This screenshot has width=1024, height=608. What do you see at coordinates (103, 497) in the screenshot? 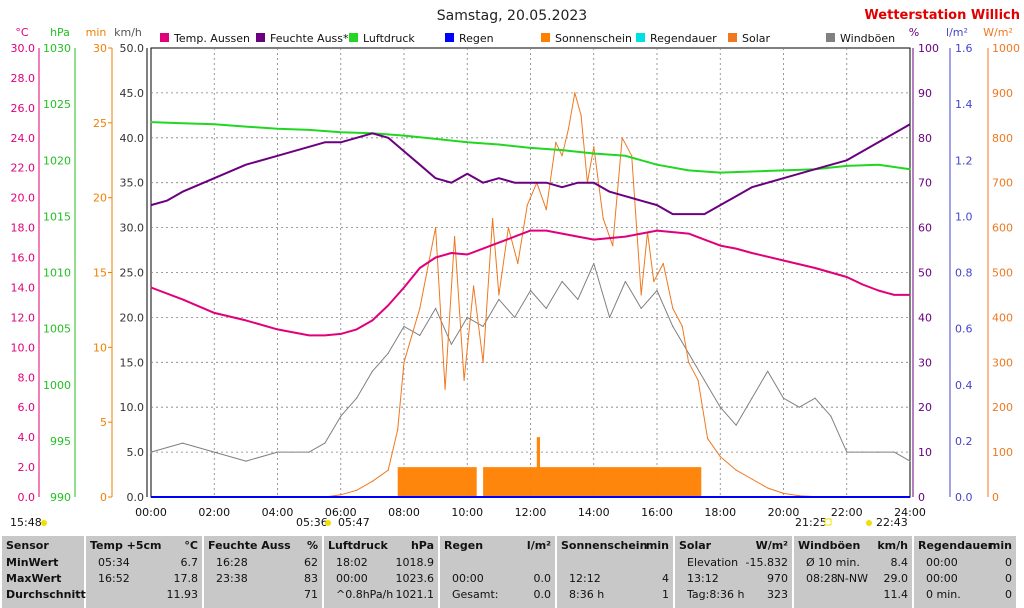
I see `minutes-tick-label: 0` at bounding box center [103, 497].